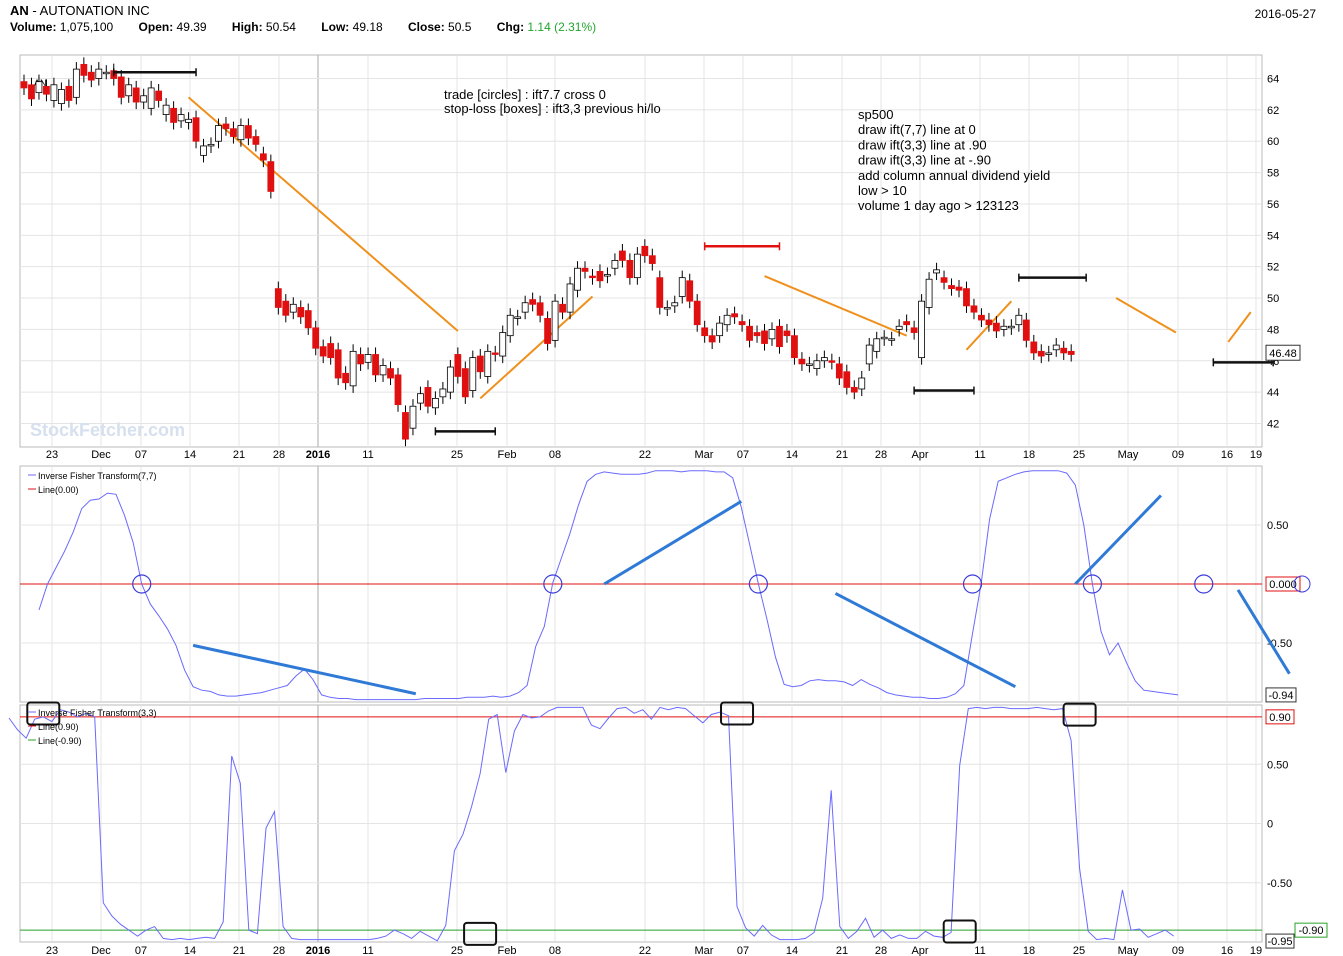  I want to click on ift77-axis-tick: 0.50, so click(1277, 526).